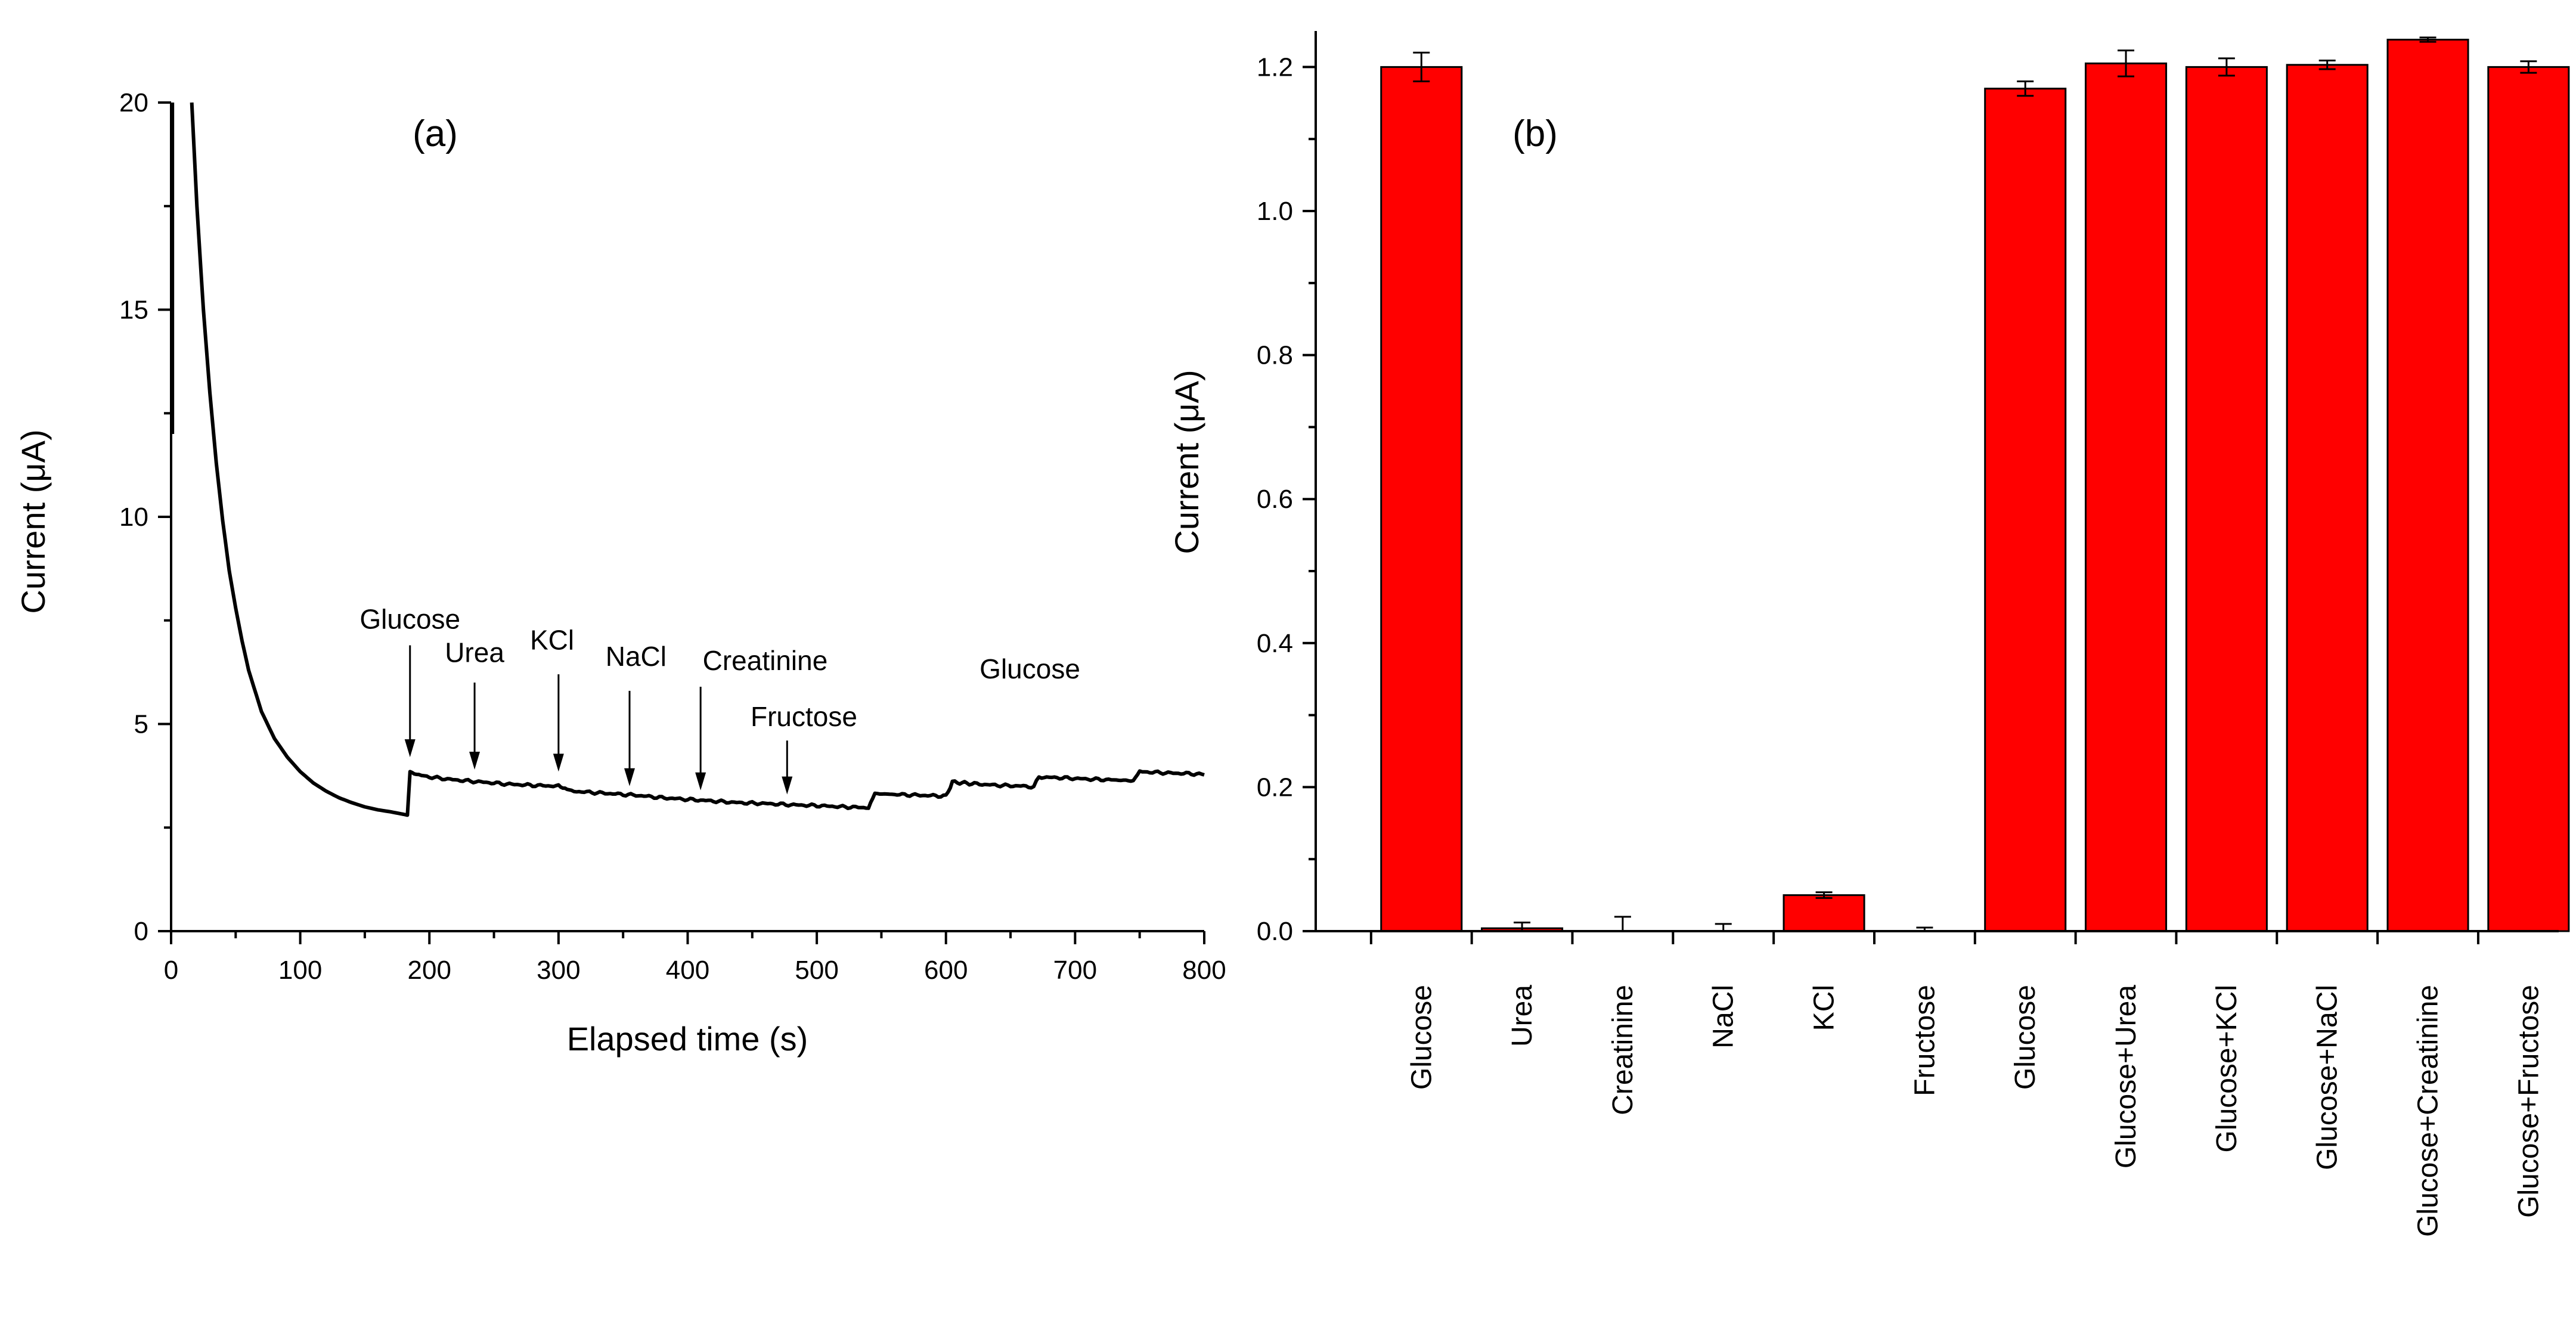 This screenshot has width=2576, height=1324. I want to click on panel-b-y-tick-label: 0.4, so click(1275, 643).